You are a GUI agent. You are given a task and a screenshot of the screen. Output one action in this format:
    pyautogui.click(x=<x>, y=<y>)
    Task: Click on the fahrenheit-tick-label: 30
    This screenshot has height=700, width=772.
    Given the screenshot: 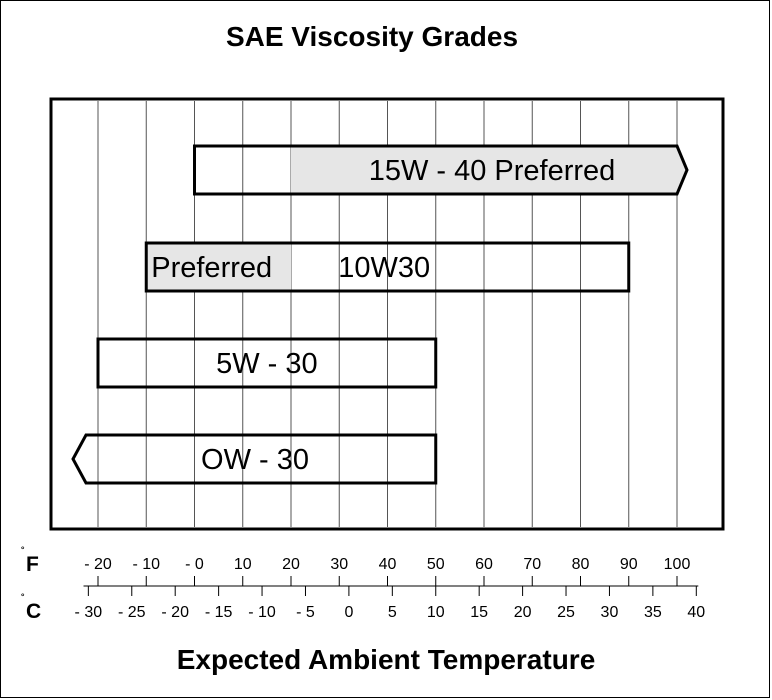 What is the action you would take?
    pyautogui.click(x=339, y=564)
    